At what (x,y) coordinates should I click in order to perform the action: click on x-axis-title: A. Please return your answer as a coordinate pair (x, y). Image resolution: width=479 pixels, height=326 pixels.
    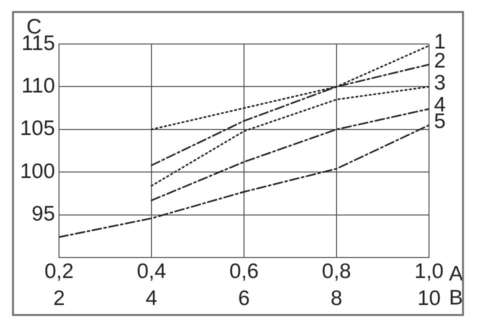
    Looking at the image, I should click on (456, 274).